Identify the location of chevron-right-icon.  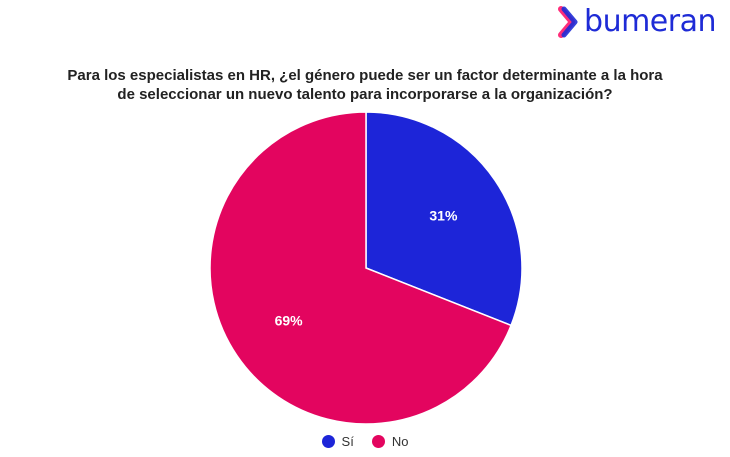
(568, 21).